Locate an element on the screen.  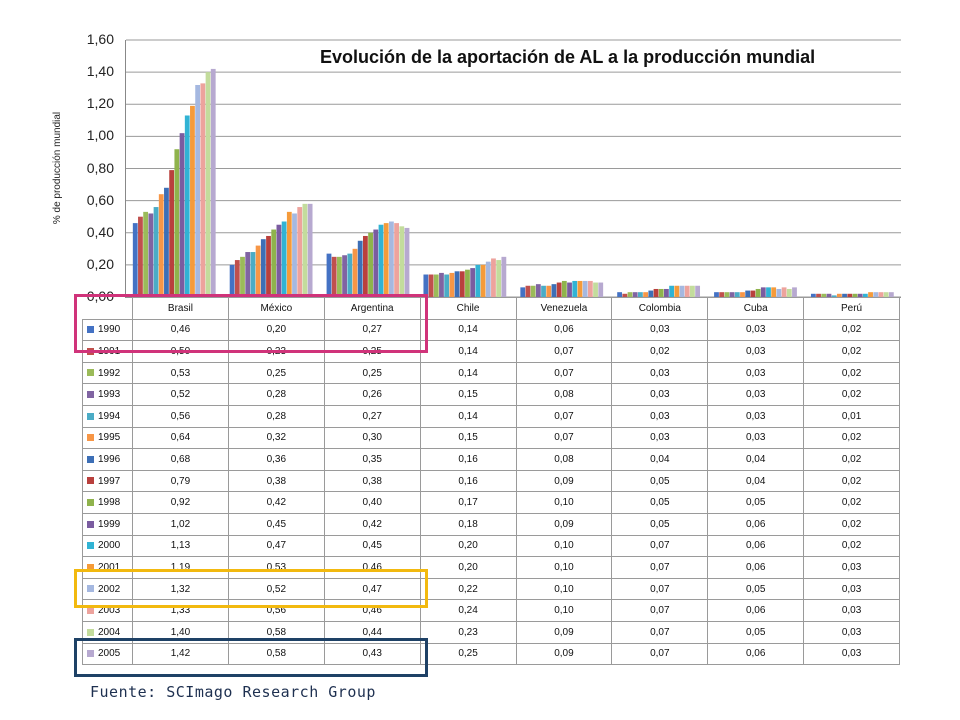
table-cell: 0,10 is located at coordinates (564, 546).